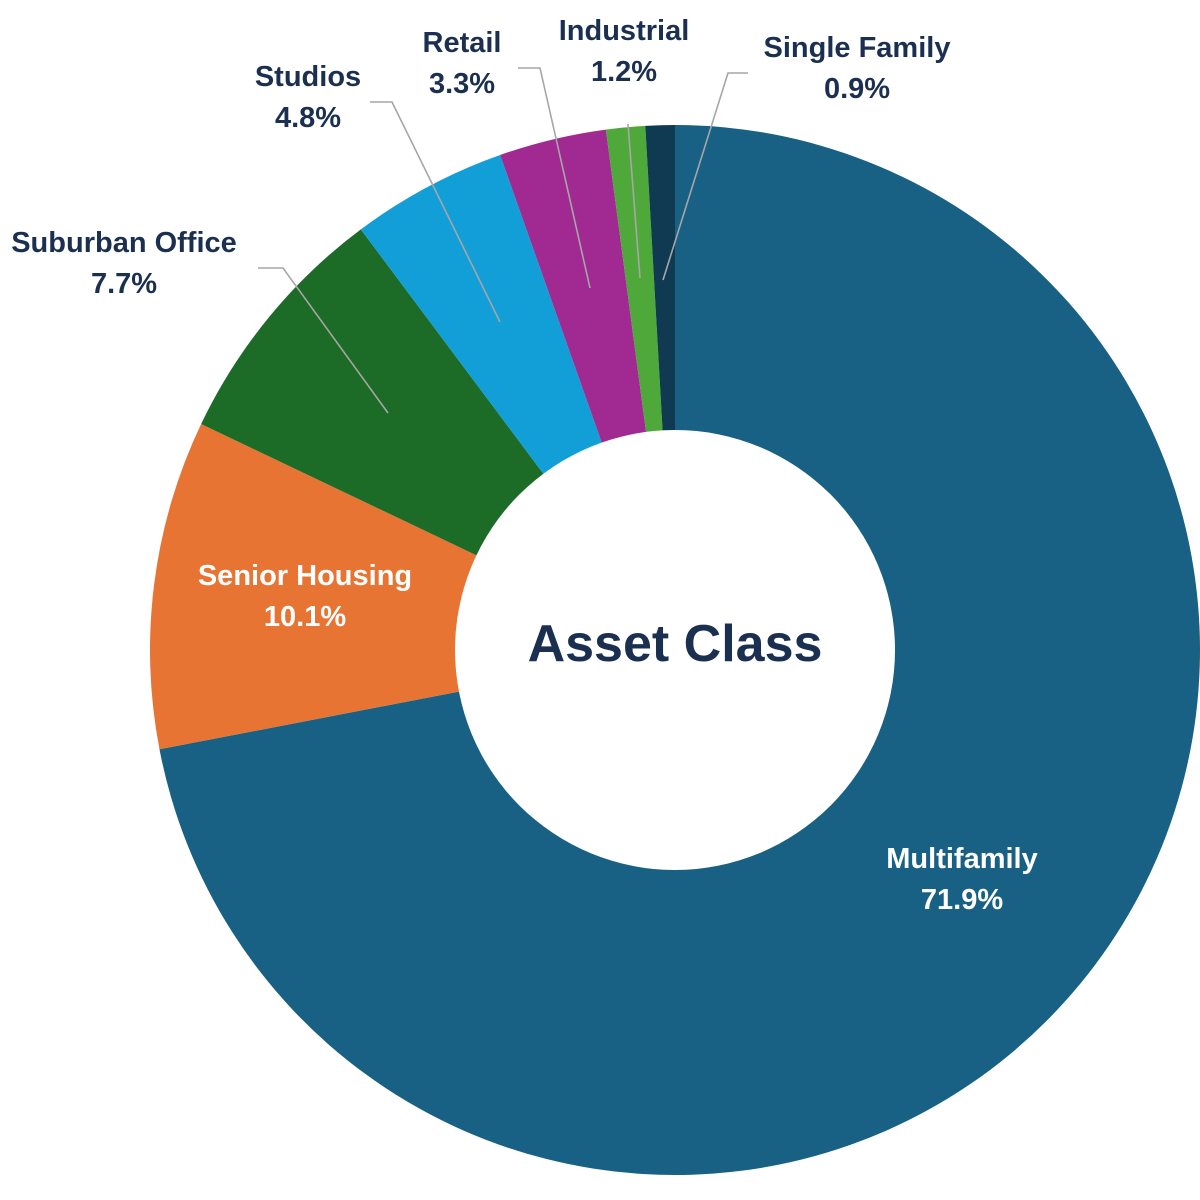 The image size is (1200, 1200). I want to click on slice-value-industrial: 1.2%, so click(624, 72).